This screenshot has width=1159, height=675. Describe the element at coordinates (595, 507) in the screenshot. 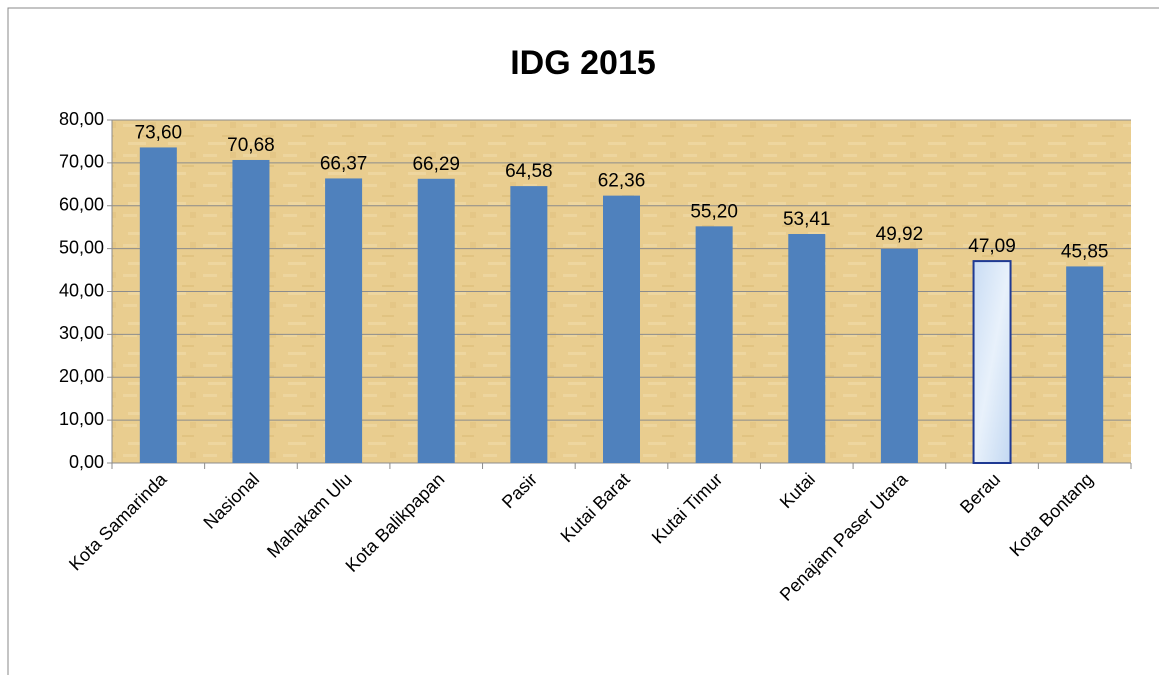

I see `x-tick-label: Kutai Barat` at that location.